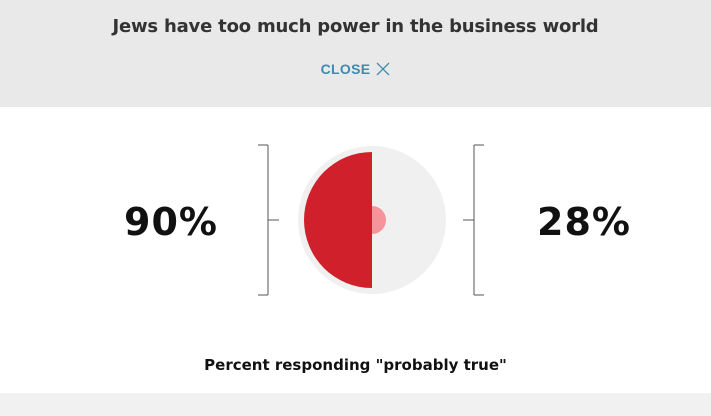  I want to click on right-bracket, so click(473, 220).